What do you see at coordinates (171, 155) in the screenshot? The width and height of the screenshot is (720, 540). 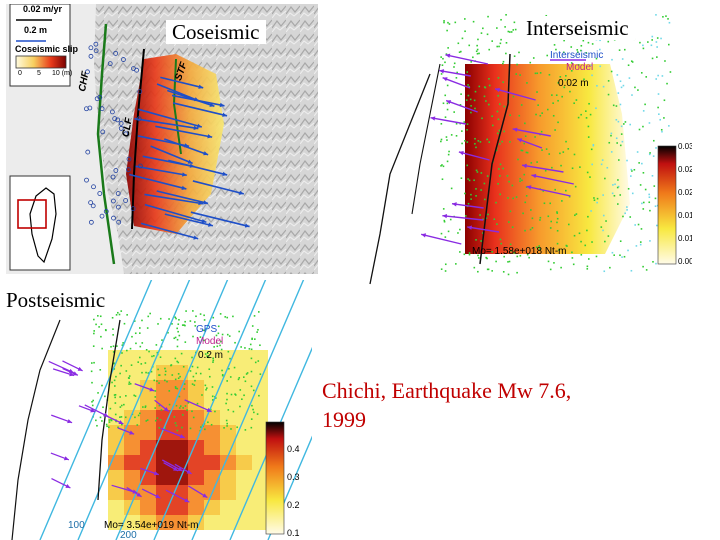 I see `displacement-arrow` at bounding box center [171, 155].